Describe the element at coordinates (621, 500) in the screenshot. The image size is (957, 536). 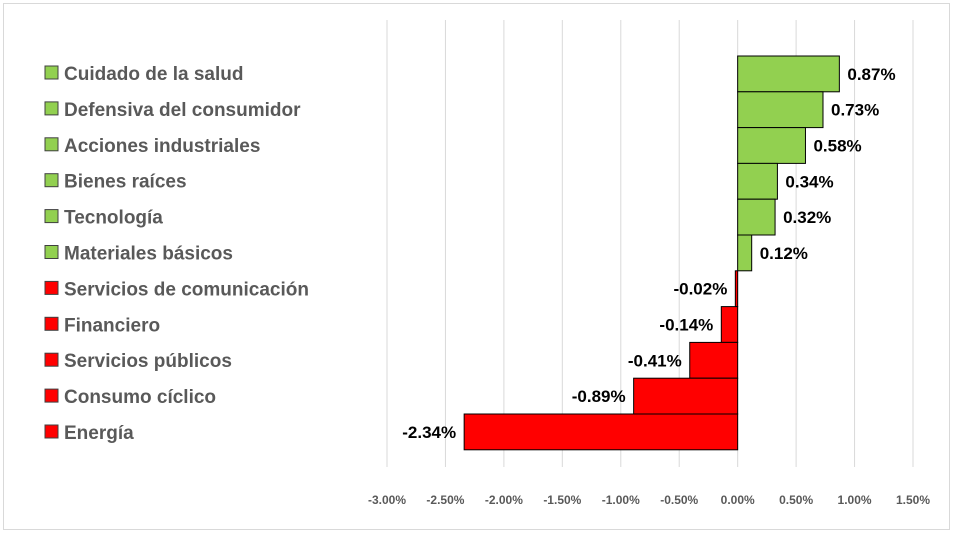
I see `x-tick-label: -1.00%` at that location.